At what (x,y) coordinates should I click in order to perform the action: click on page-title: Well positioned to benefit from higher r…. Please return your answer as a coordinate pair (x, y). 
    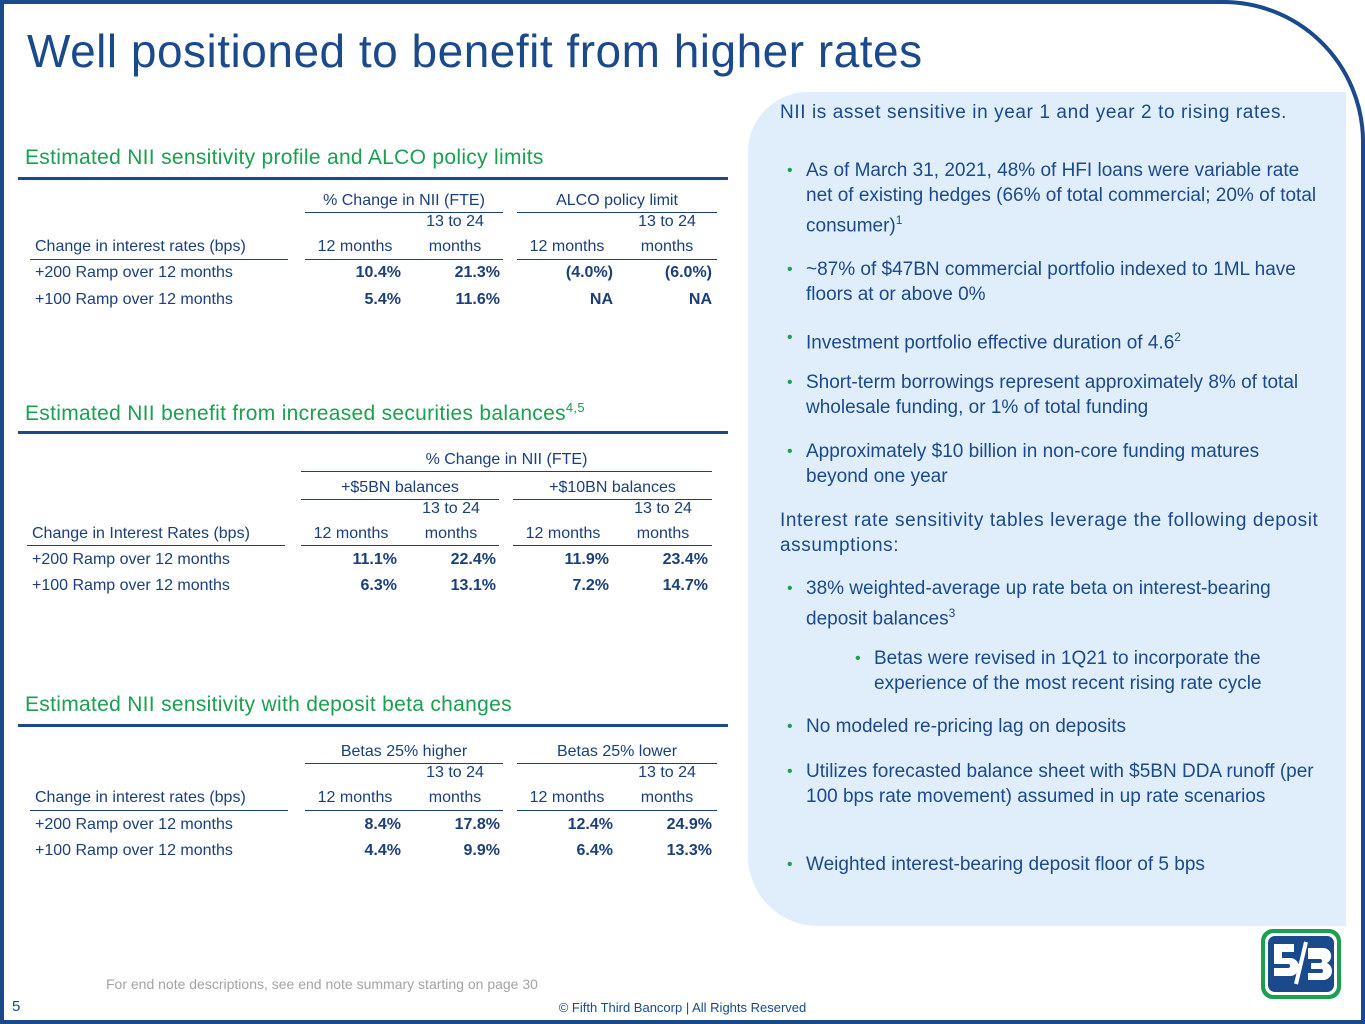
    Looking at the image, I should click on (475, 51).